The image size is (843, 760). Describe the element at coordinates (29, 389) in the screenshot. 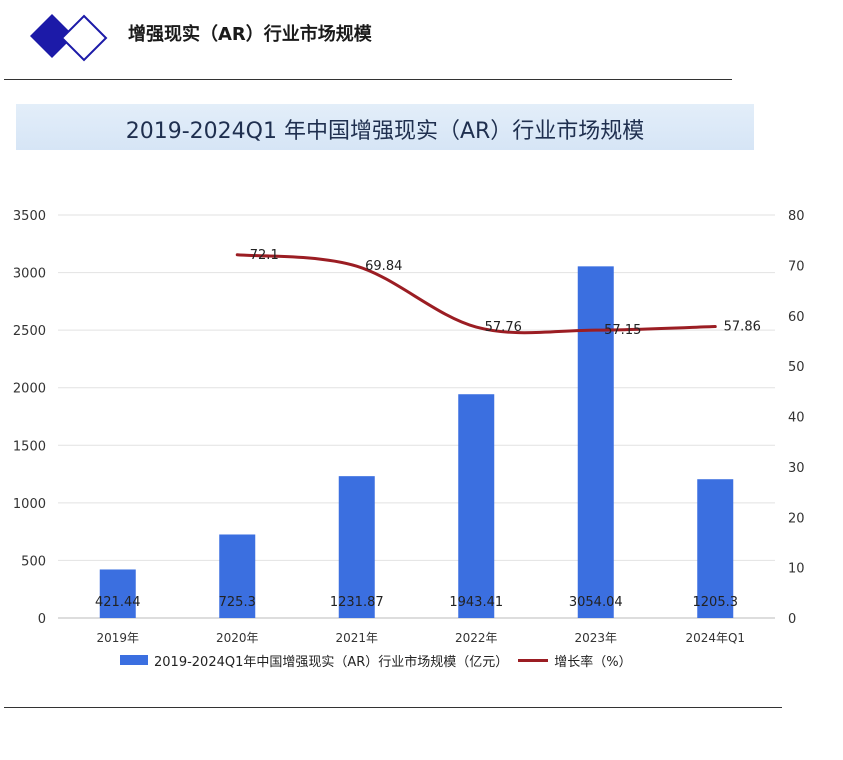

I see `y-left-tick-label: 2000` at that location.